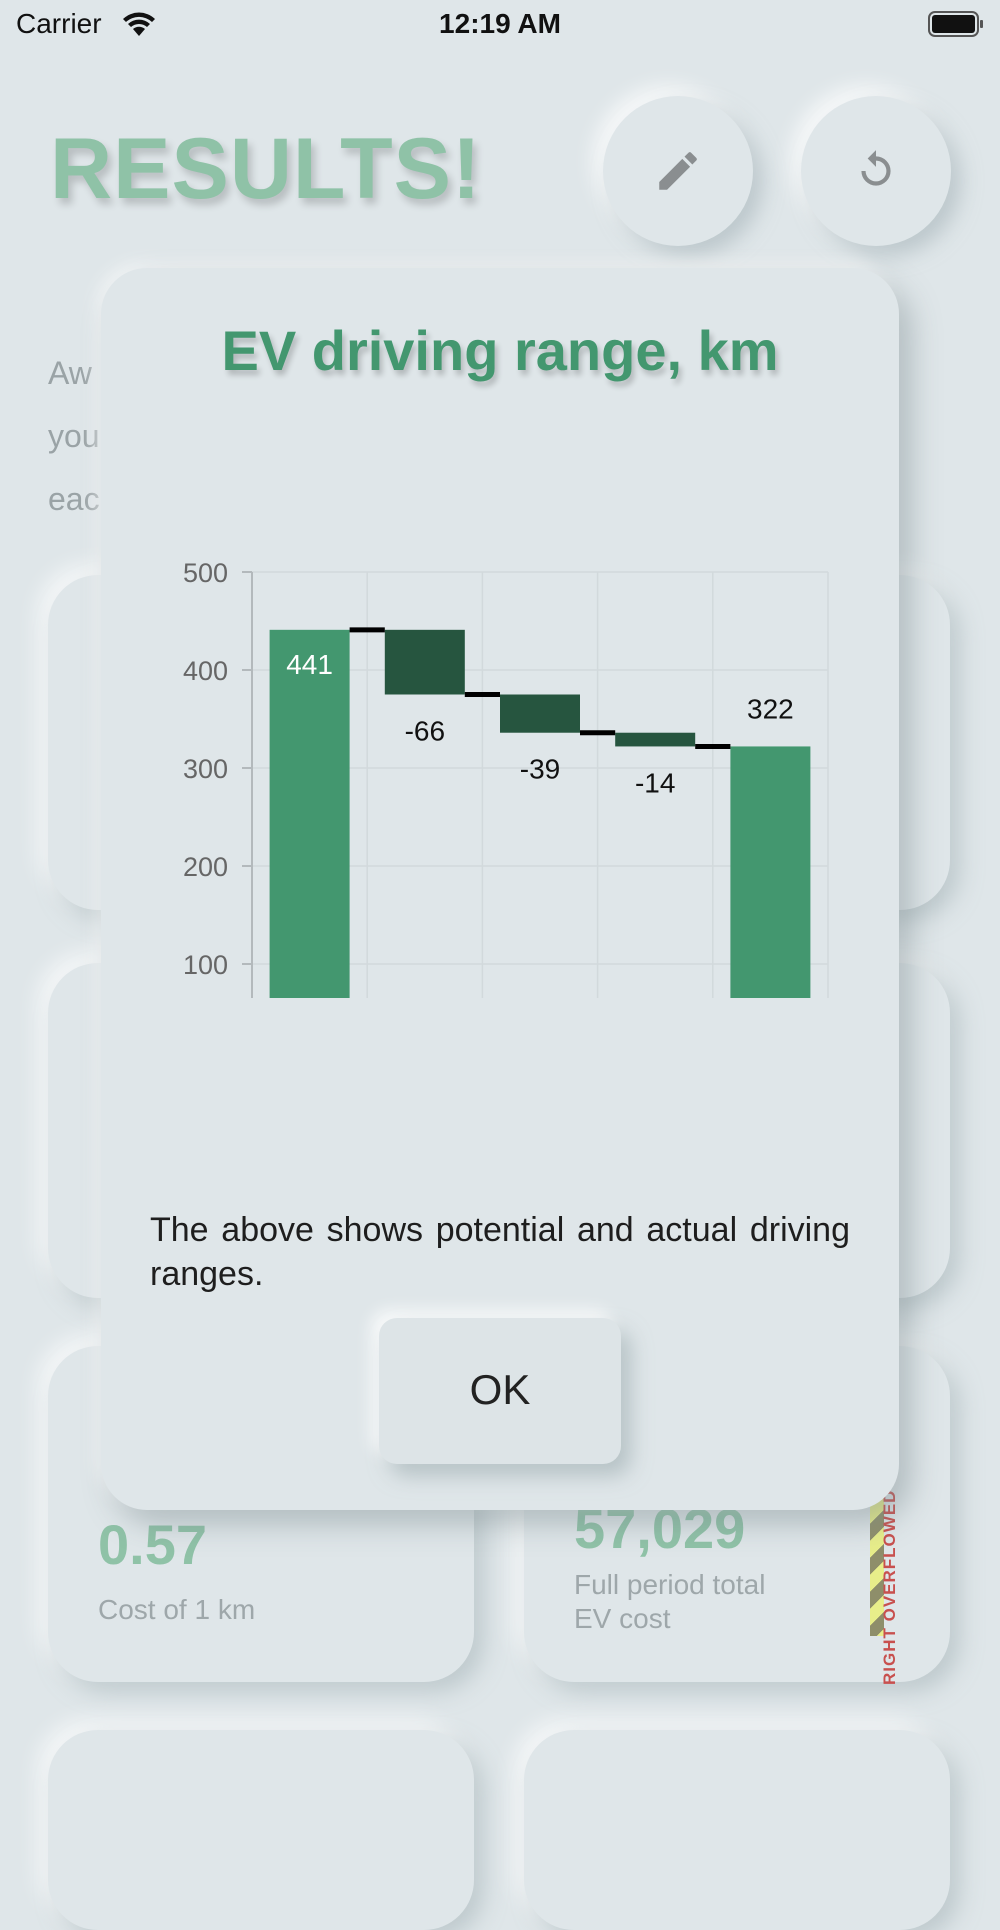  What do you see at coordinates (205, 671) in the screenshot?
I see `y-tick-label: 400` at bounding box center [205, 671].